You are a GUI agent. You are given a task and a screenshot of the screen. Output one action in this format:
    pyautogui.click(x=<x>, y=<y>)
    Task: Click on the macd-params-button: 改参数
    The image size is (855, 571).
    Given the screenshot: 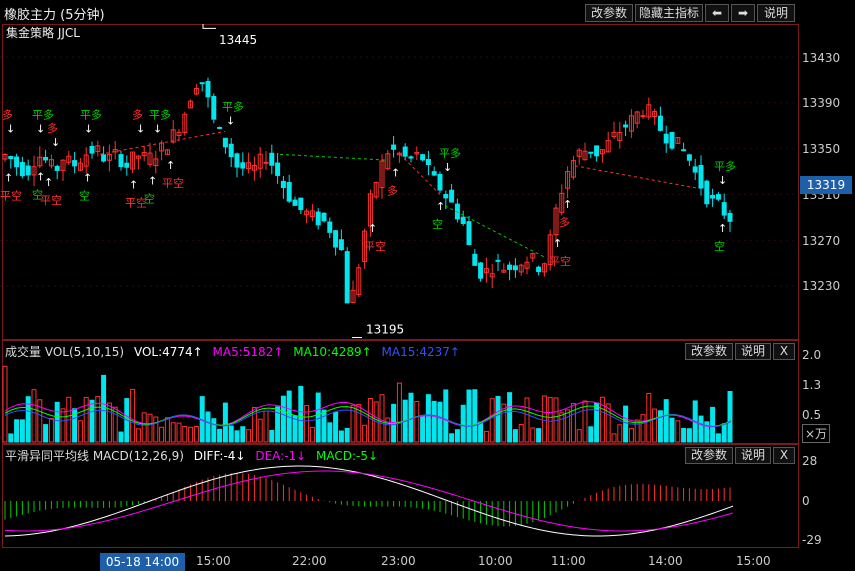 What is the action you would take?
    pyautogui.click(x=709, y=455)
    